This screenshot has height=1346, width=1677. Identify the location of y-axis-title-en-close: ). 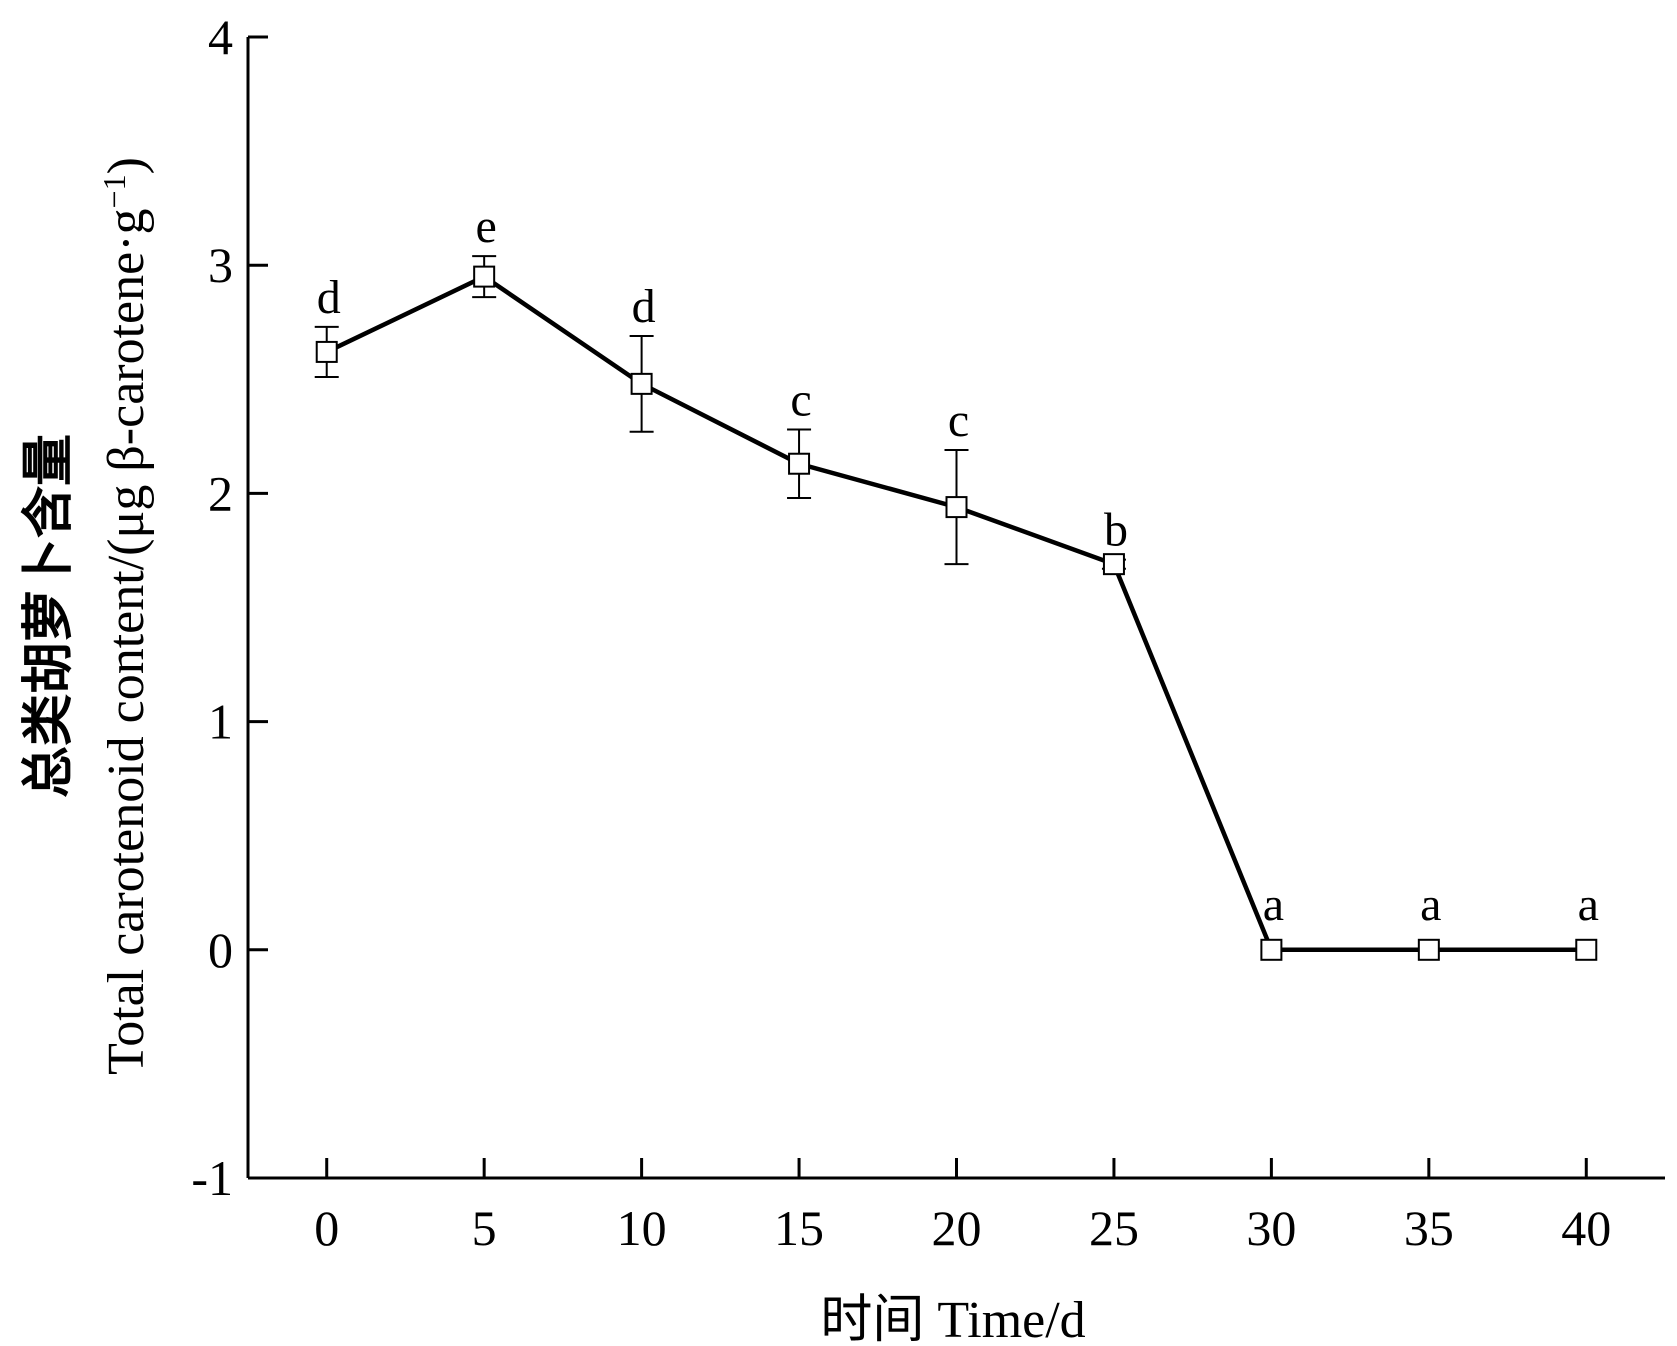
(126, 165).